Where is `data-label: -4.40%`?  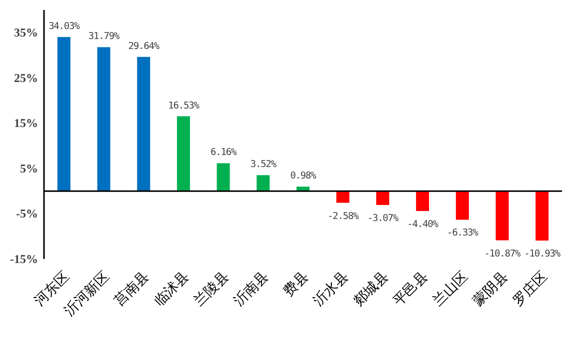 data-label: -4.40% is located at coordinates (423, 224).